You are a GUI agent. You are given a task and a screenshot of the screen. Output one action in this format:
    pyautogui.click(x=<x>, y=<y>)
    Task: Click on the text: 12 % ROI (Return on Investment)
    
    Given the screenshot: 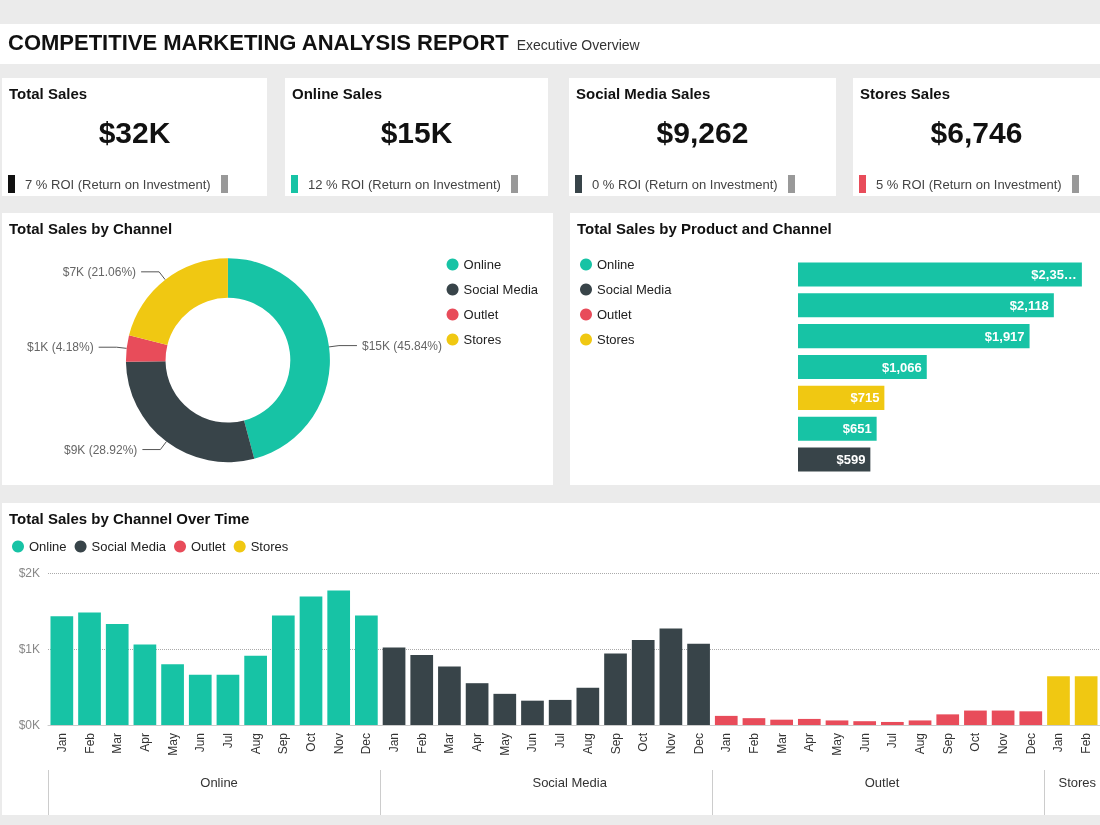 What is the action you would take?
    pyautogui.click(x=404, y=184)
    